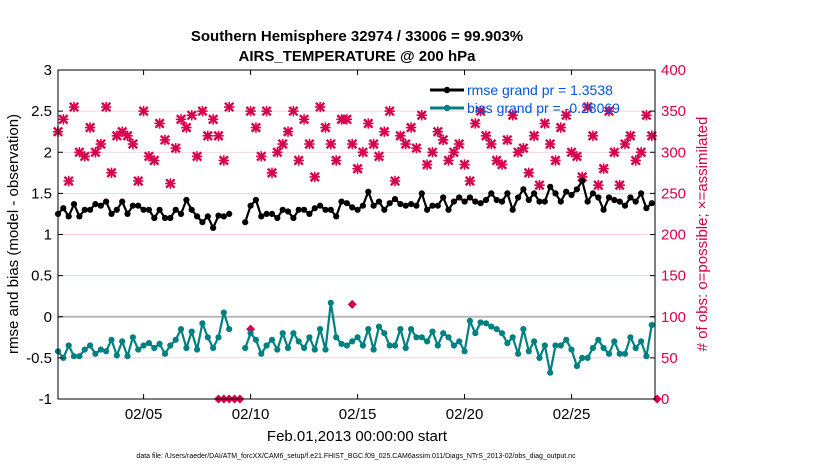  What do you see at coordinates (447, 90) in the screenshot?
I see `legend-rmse-marker` at bounding box center [447, 90].